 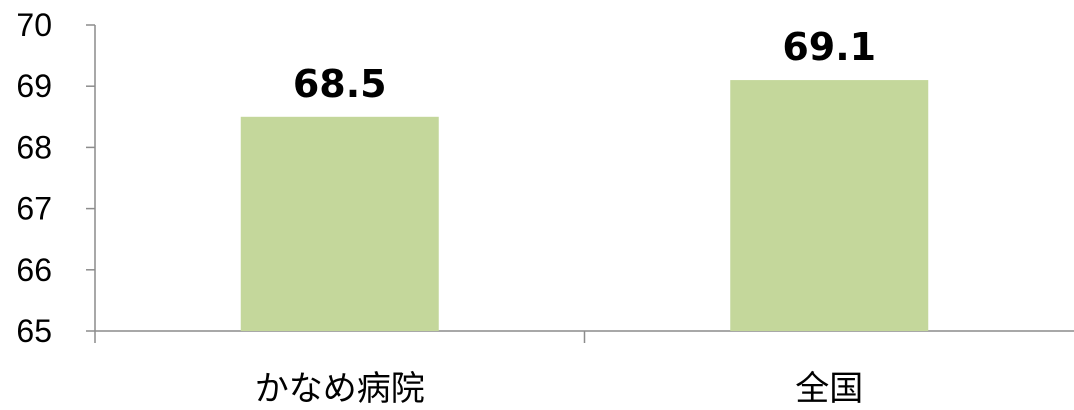 What do you see at coordinates (34, 147) in the screenshot?
I see `y-tick-label: 68` at bounding box center [34, 147].